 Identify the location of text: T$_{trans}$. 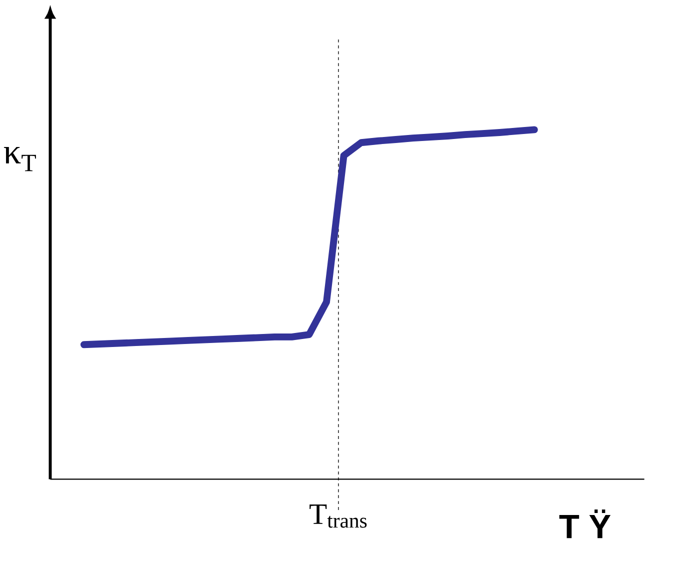
(338, 516).